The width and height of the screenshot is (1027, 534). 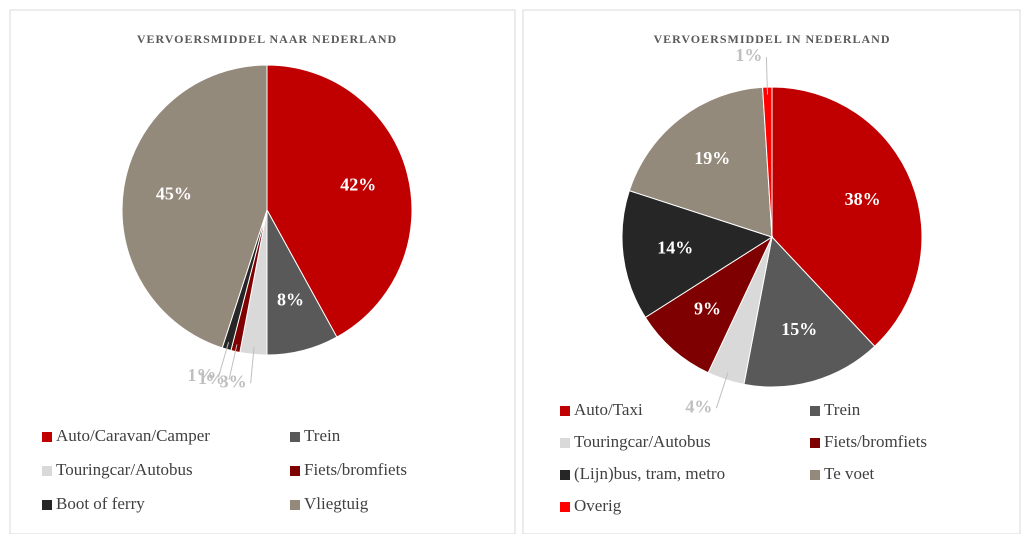 I want to click on legend-label: (Lijn)bus, tram, metro, so click(x=649, y=473).